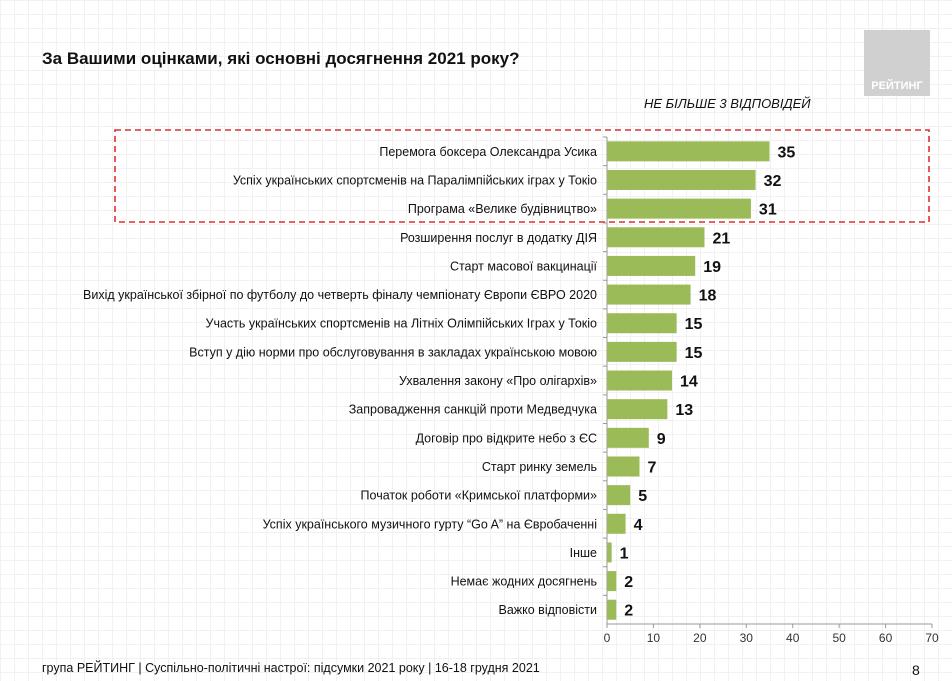  What do you see at coordinates (506, 438) in the screenshot?
I see `category-label: Договір про відкрите небо з ЄС` at bounding box center [506, 438].